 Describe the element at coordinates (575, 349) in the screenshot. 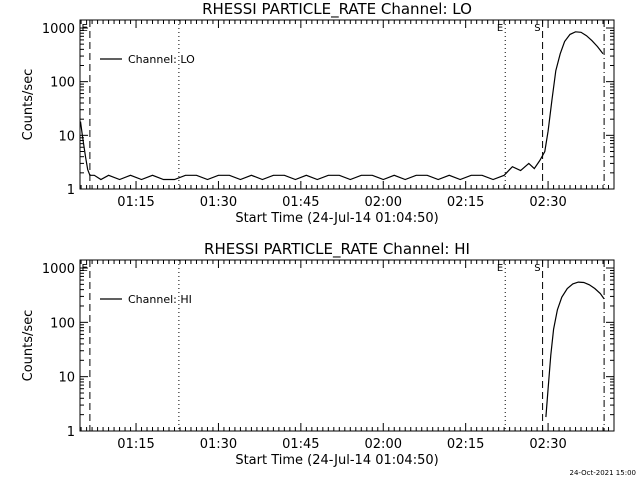

I see `series-line` at that location.